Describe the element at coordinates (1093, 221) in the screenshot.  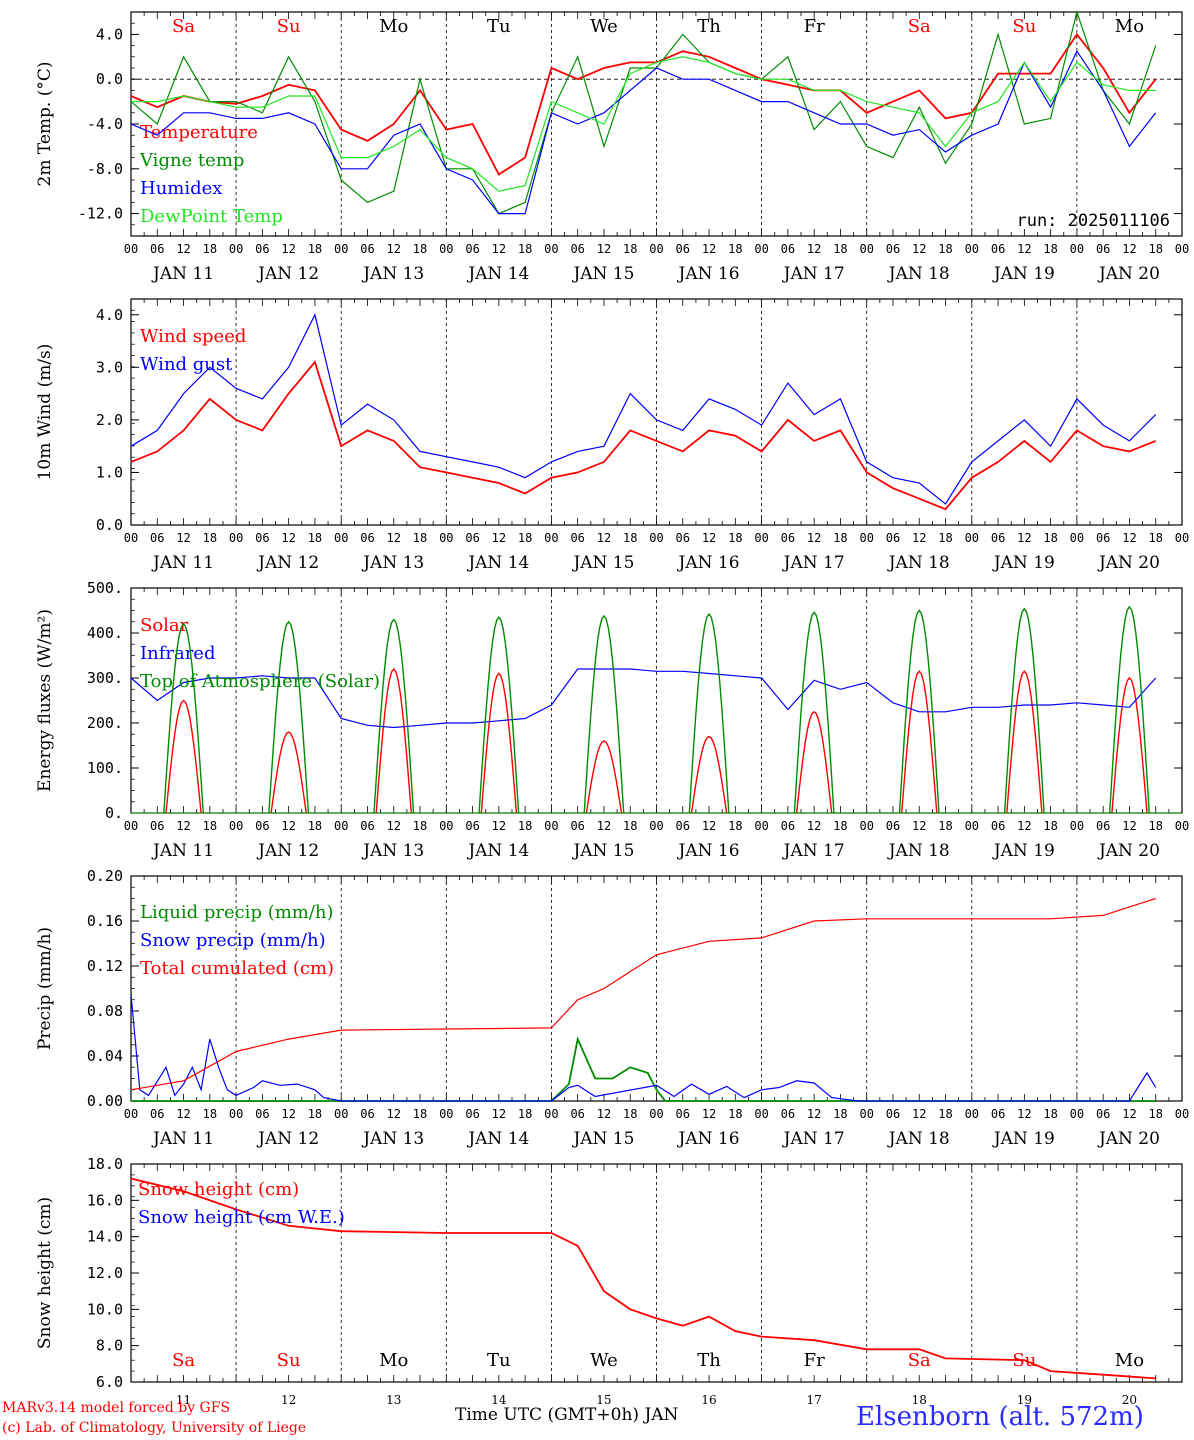
I see `run-label: run: 2025011106` at that location.